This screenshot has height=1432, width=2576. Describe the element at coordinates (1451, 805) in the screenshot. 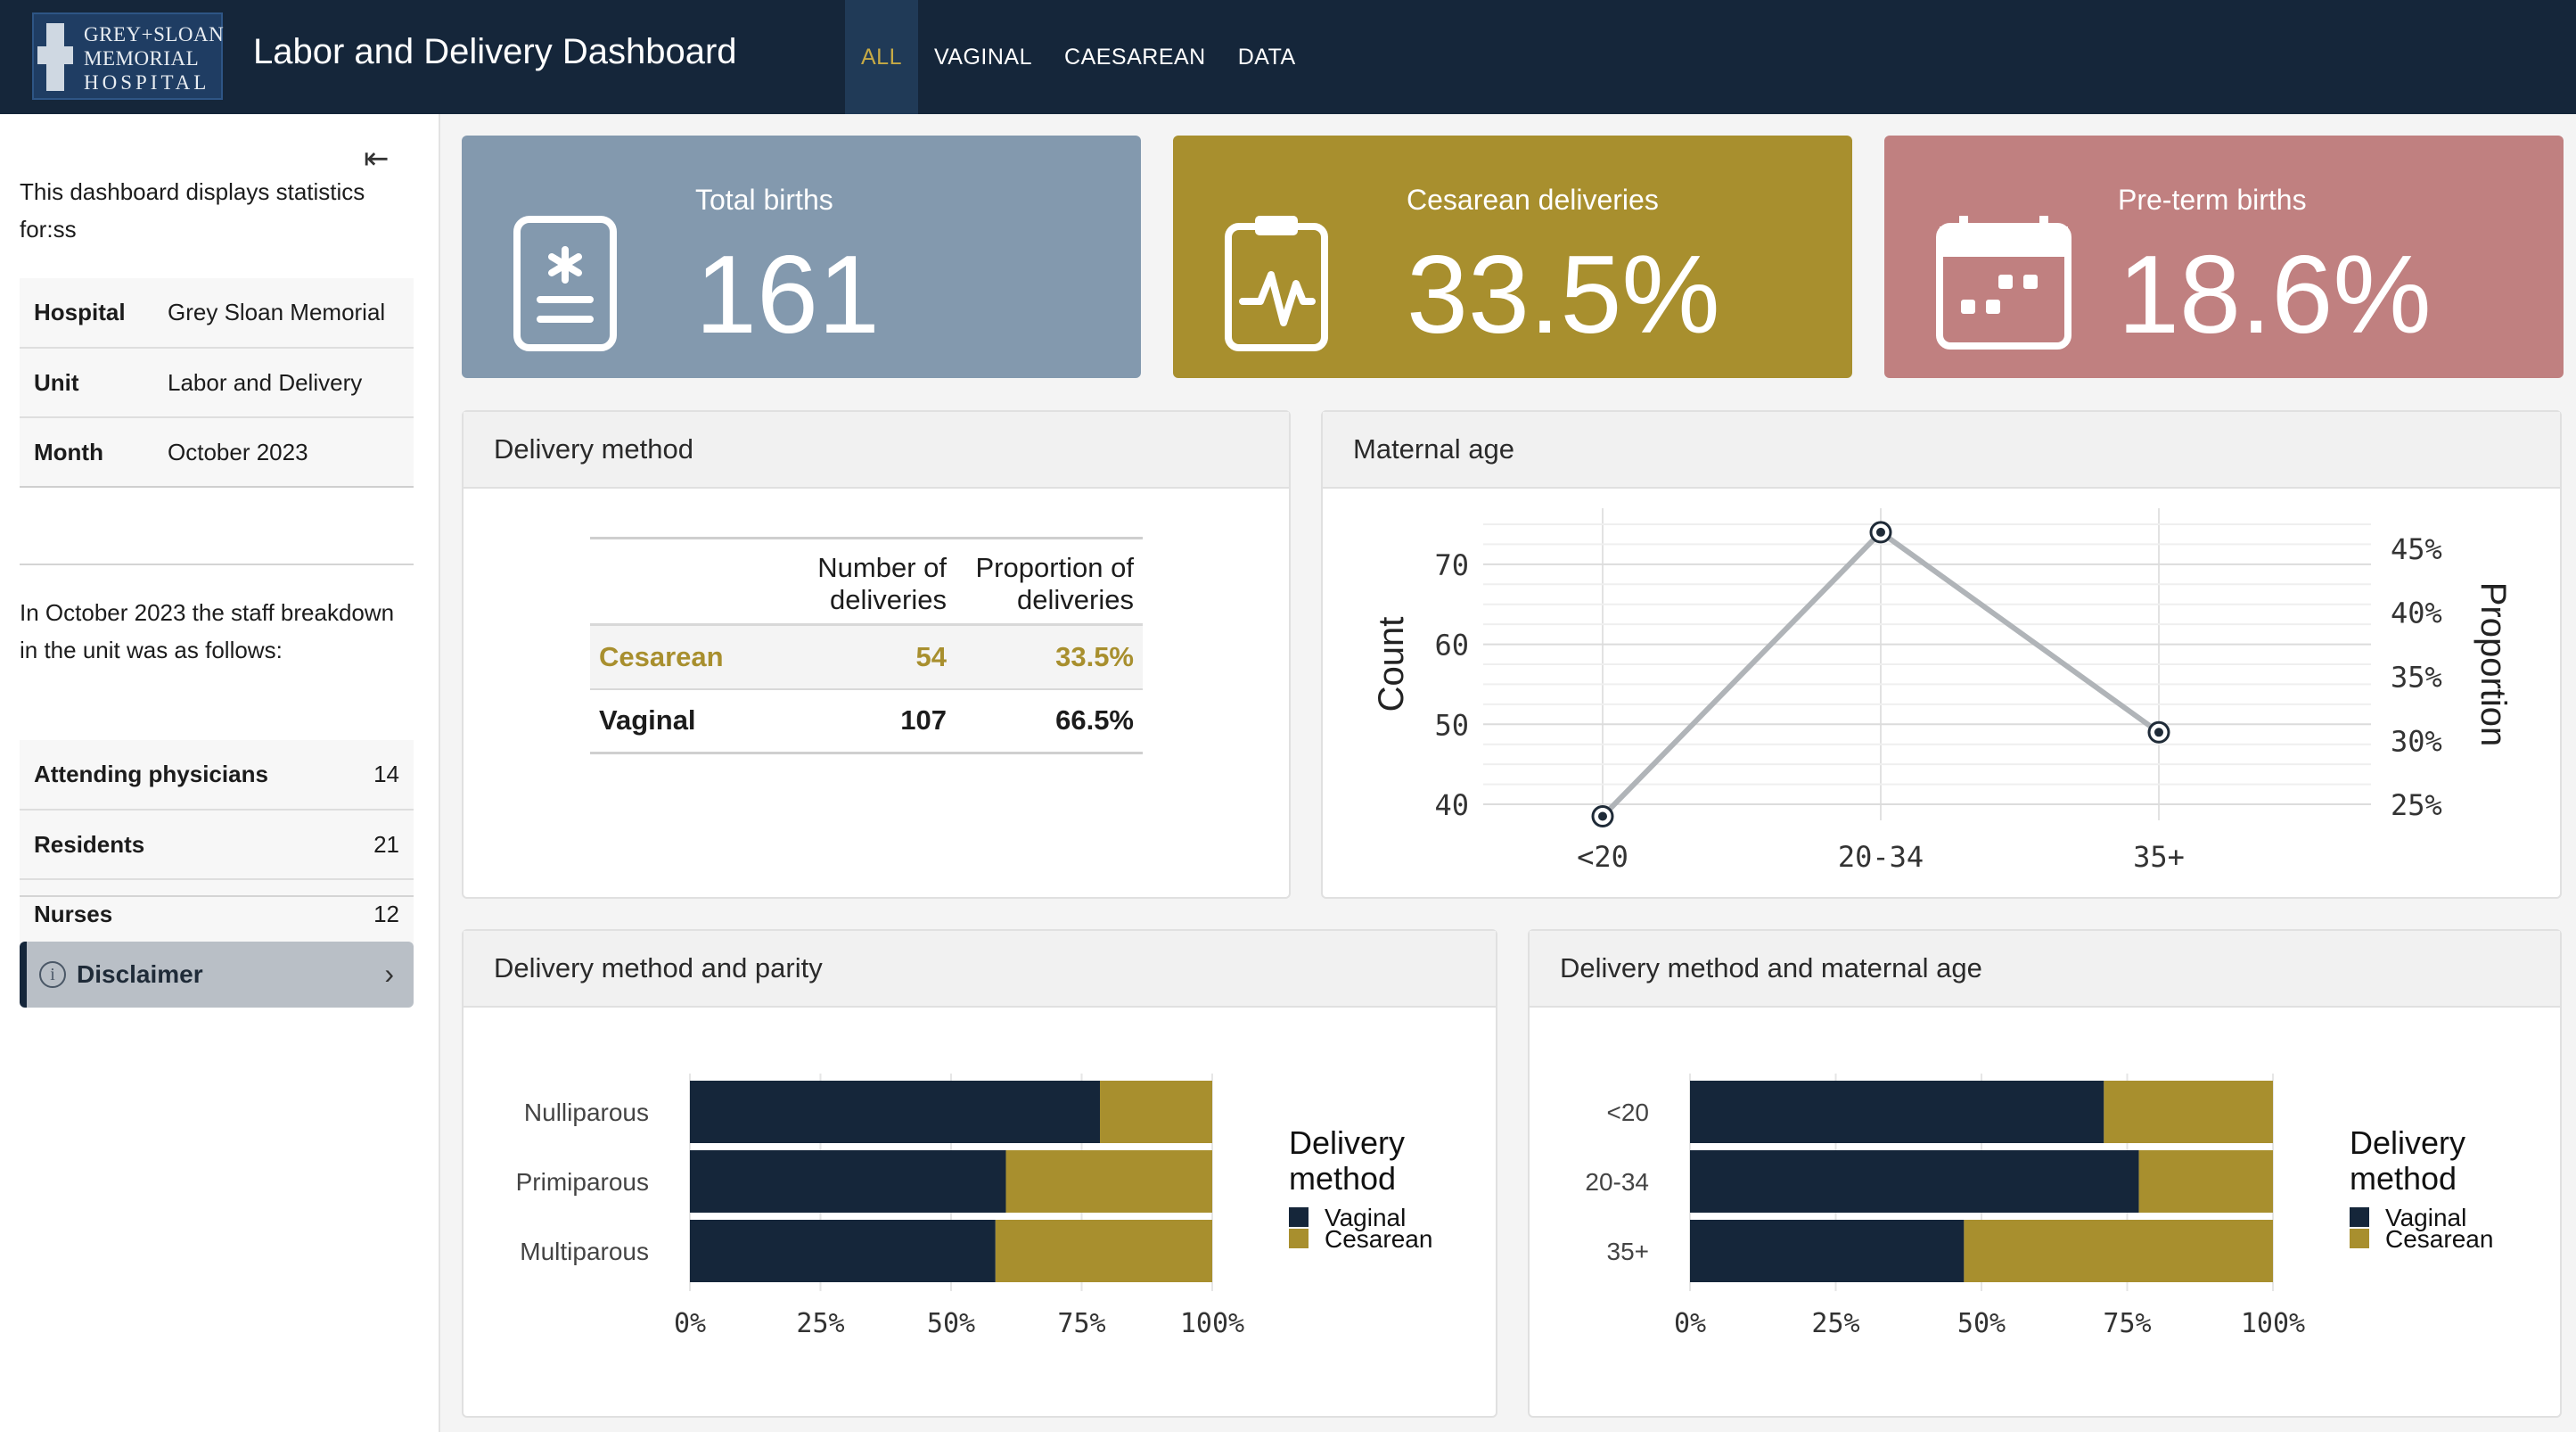

I see `y-tick-label: 40` at that location.